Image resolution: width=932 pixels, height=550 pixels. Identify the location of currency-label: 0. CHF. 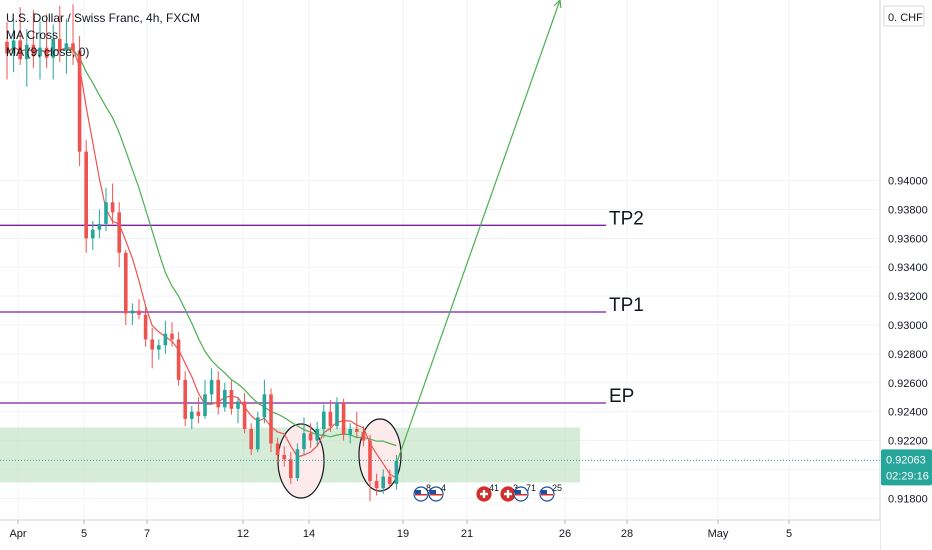
(905, 18).